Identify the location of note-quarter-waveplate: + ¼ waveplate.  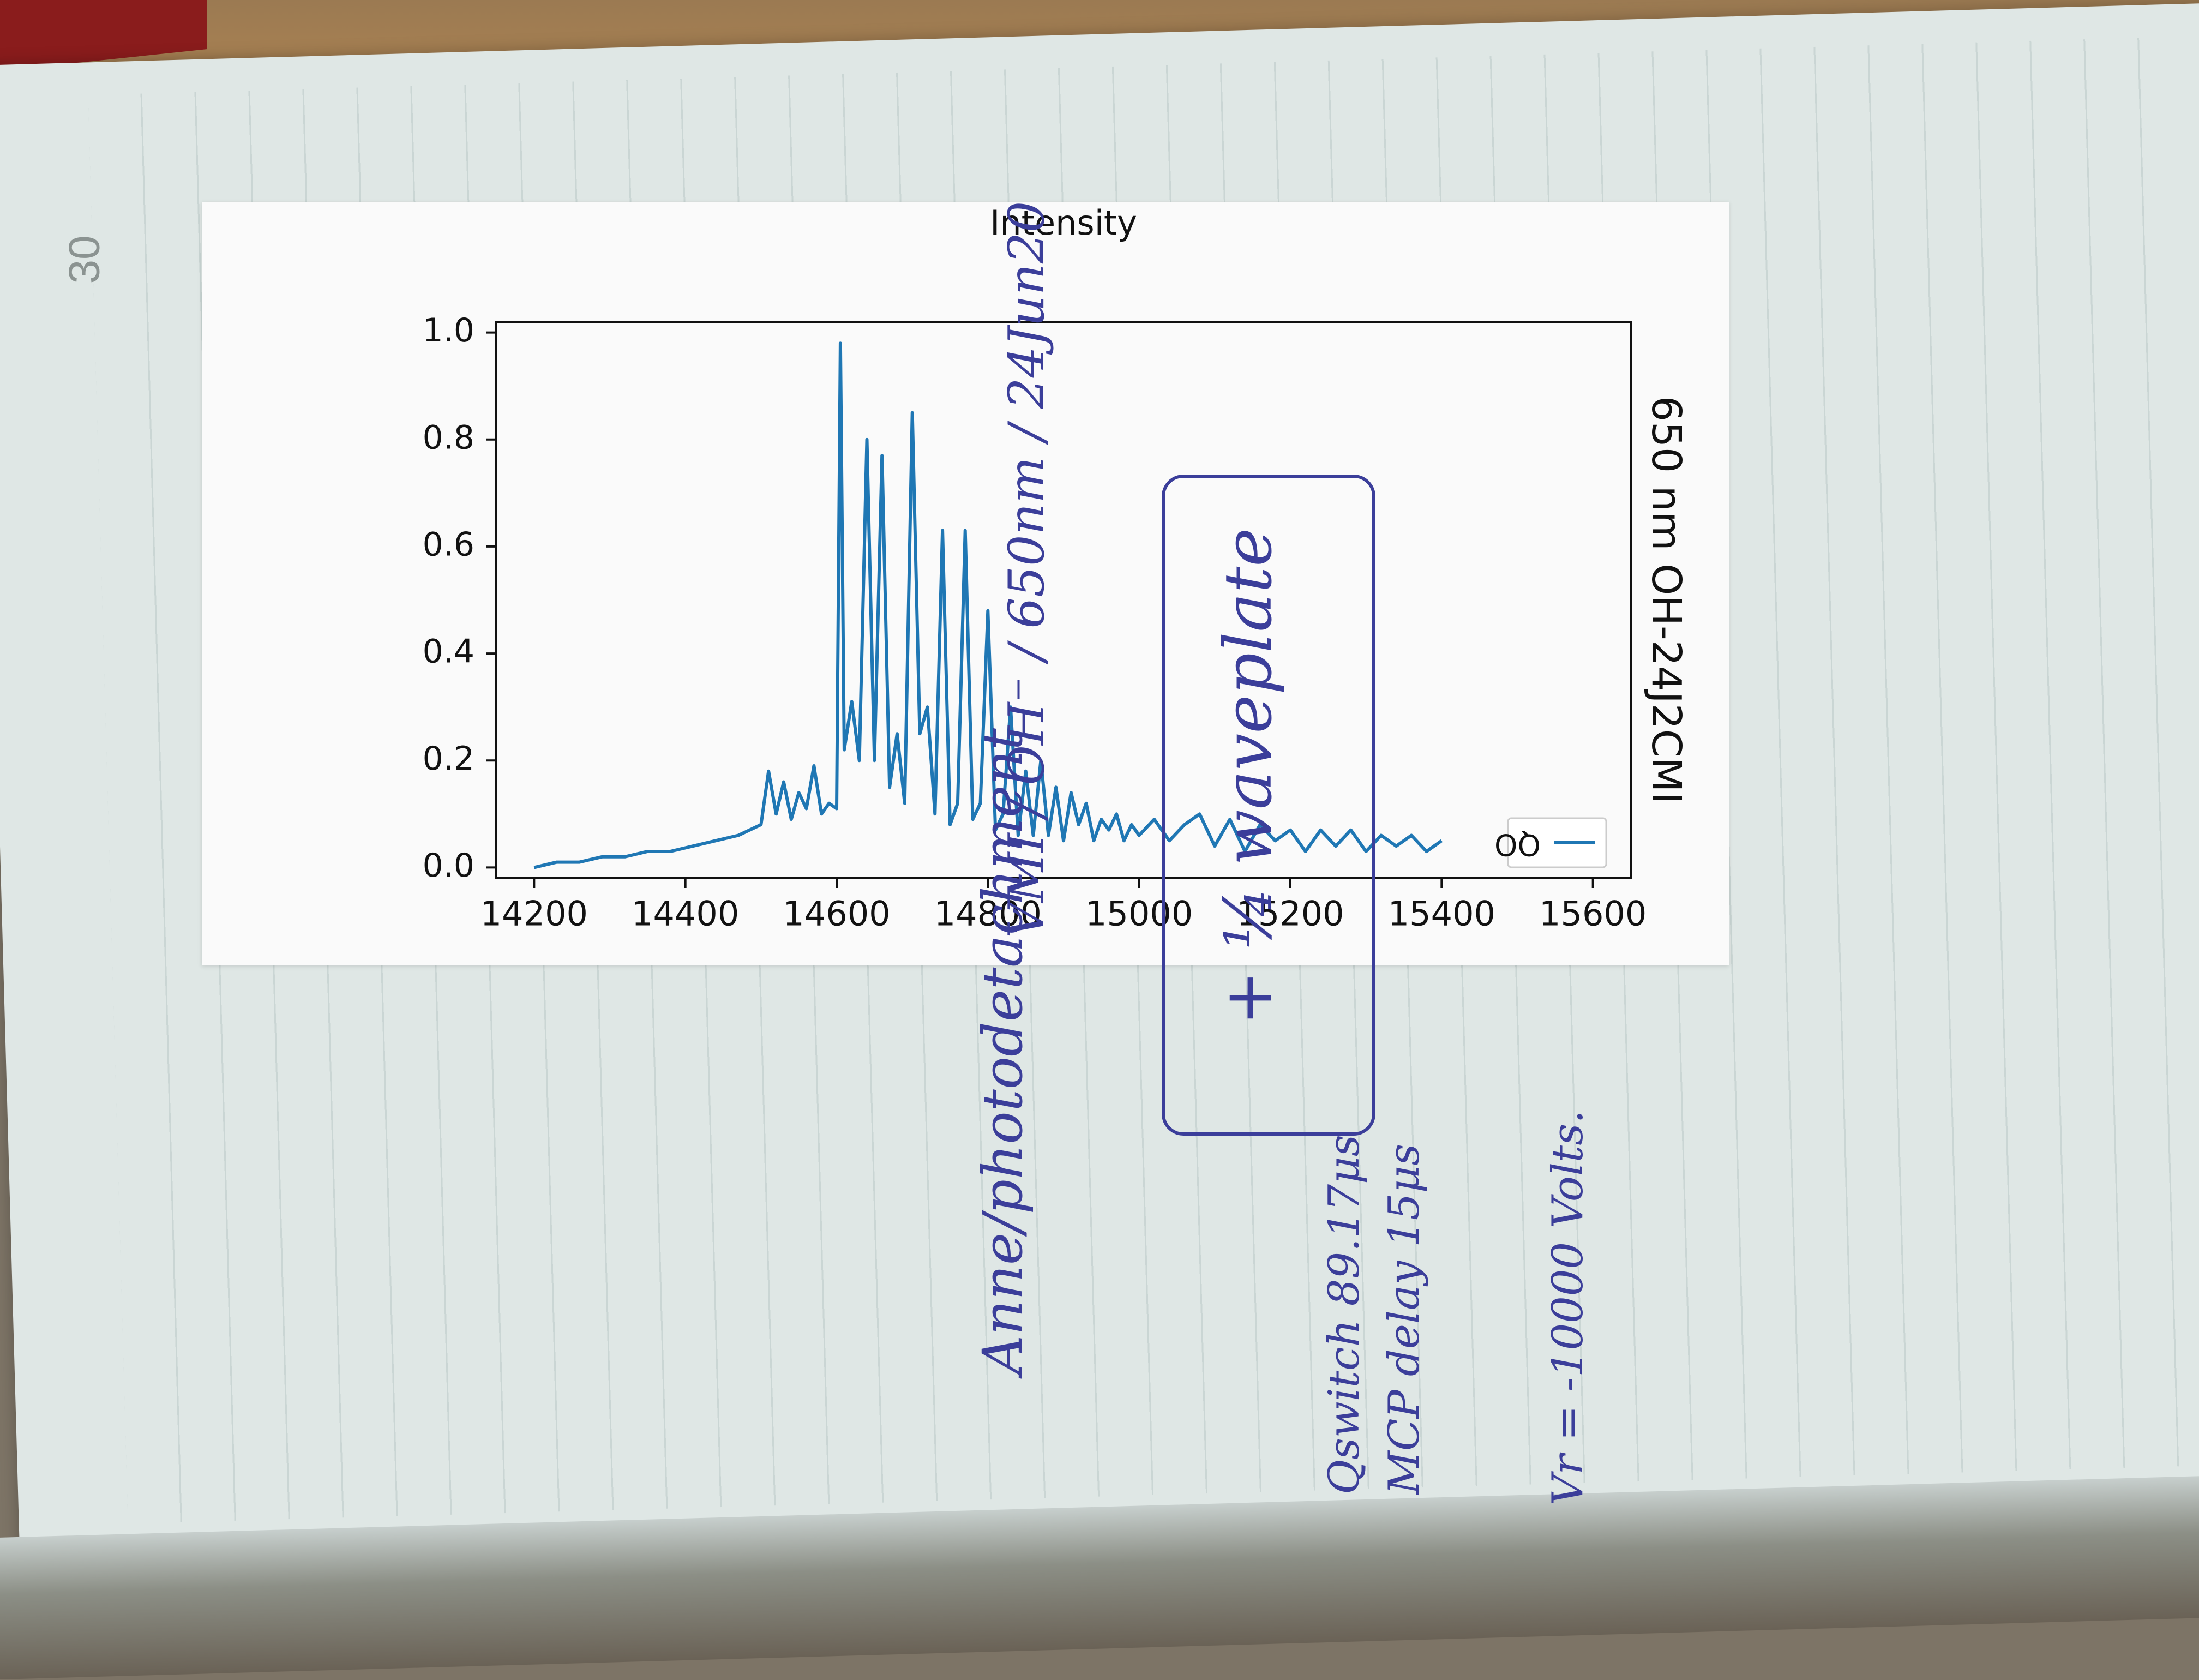
(1249, 776).